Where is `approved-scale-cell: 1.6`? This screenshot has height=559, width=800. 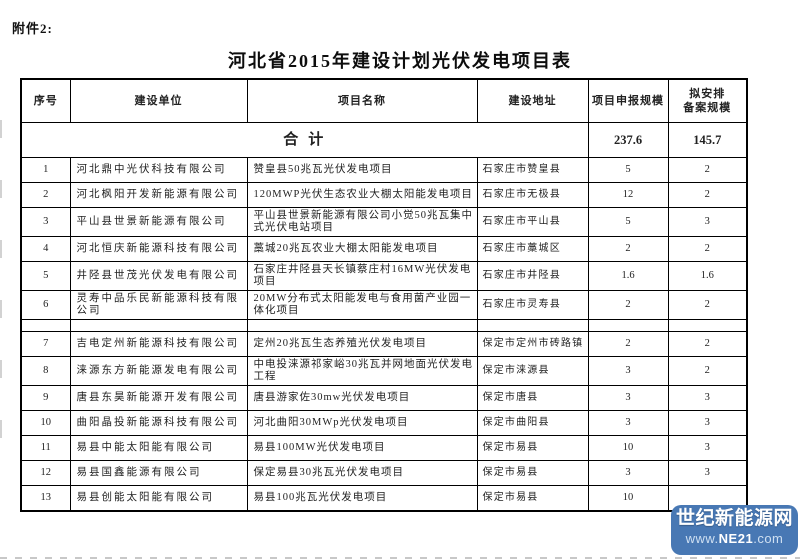
approved-scale-cell: 1.6 is located at coordinates (707, 276).